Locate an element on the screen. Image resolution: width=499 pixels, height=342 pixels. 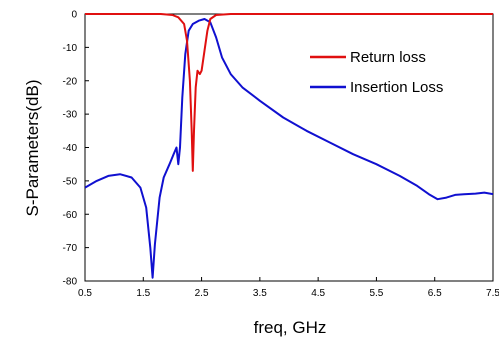
y-tick-label: -20 is located at coordinates (70, 81).